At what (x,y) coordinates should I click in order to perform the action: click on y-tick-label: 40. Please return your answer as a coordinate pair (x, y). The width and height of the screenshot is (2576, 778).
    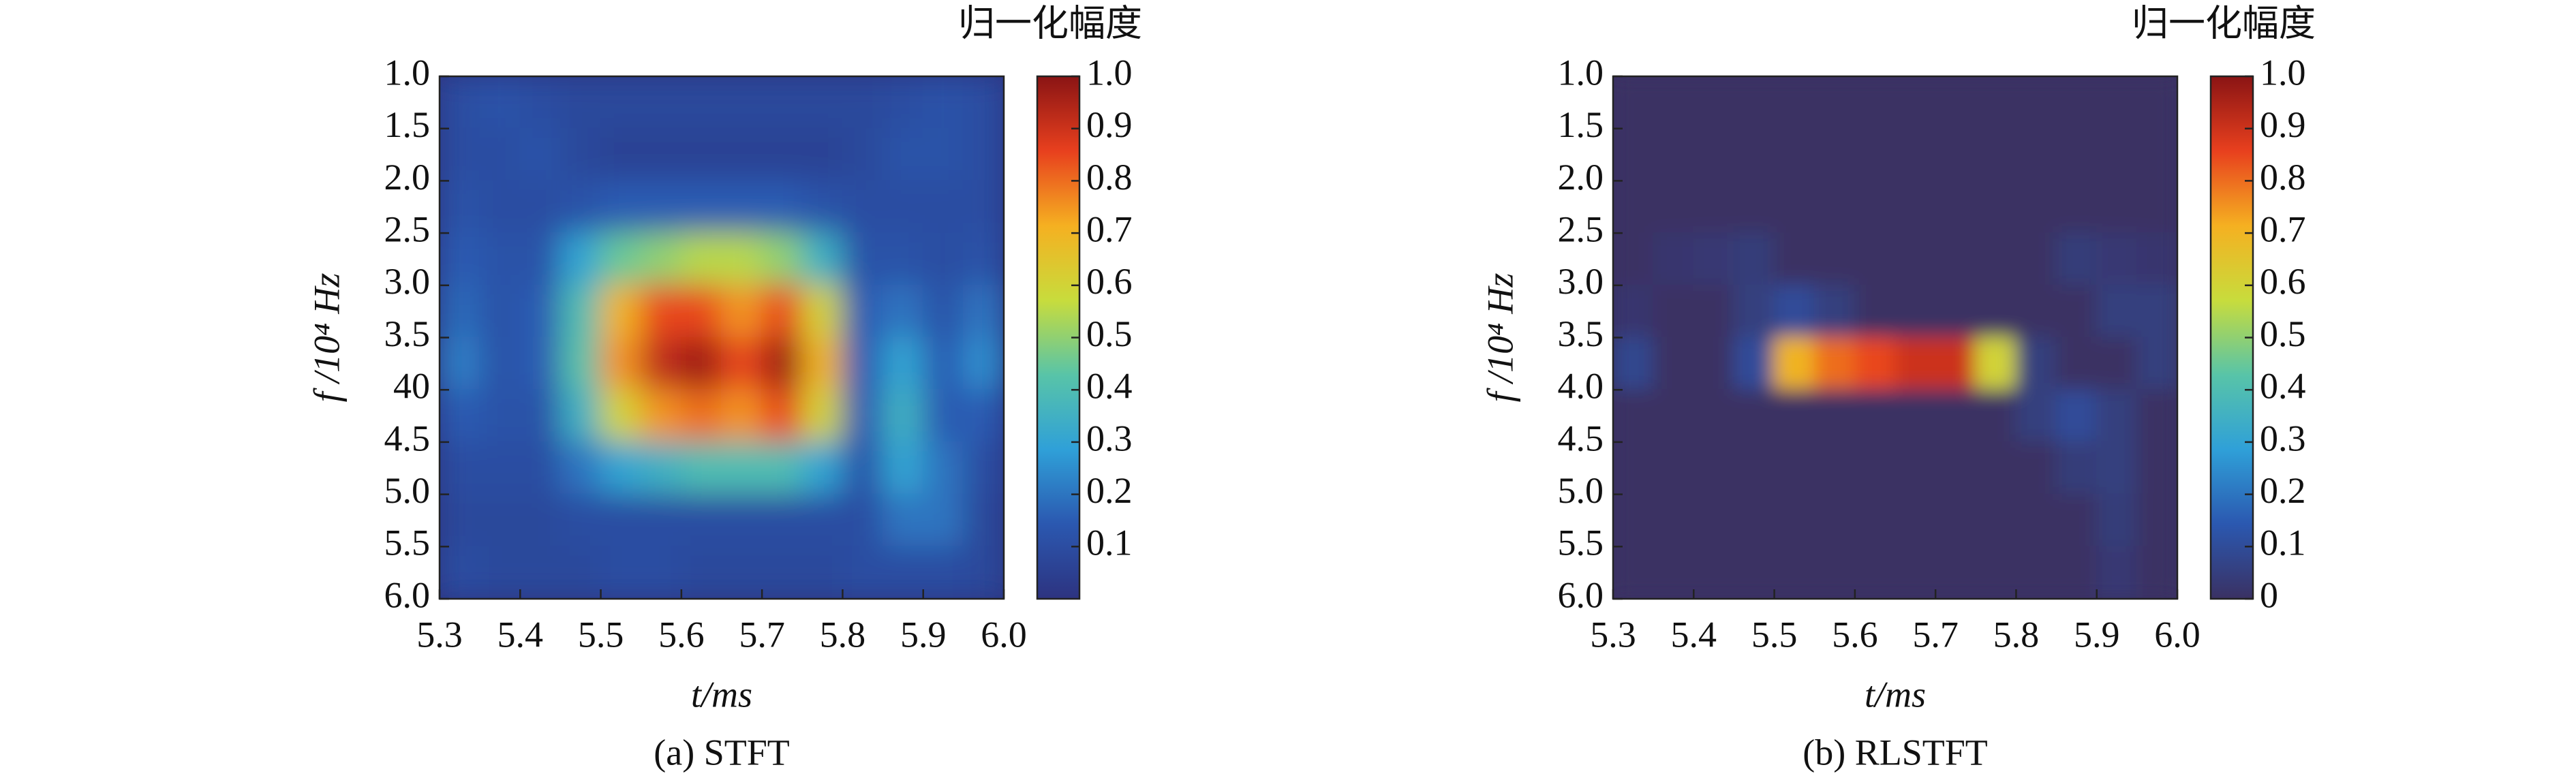
    Looking at the image, I should click on (412, 386).